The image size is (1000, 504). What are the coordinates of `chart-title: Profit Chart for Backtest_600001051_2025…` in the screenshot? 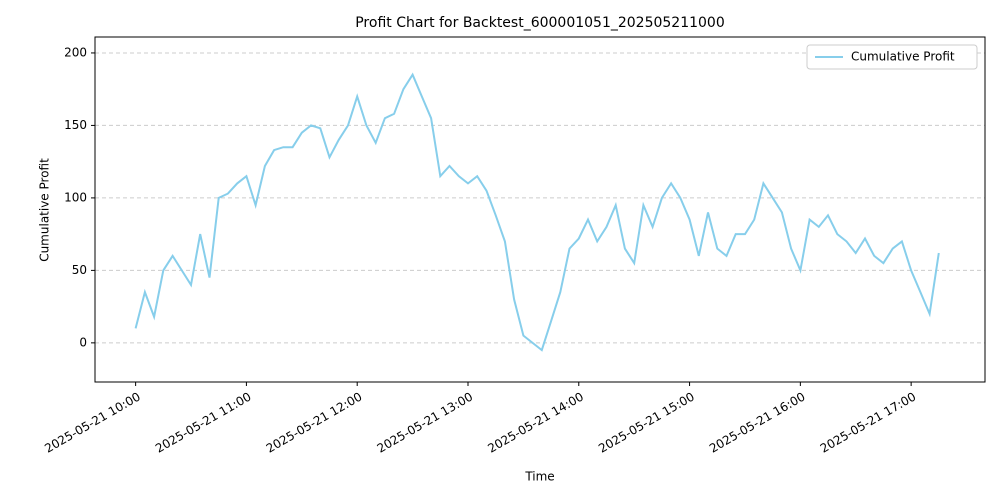 It's located at (540, 23).